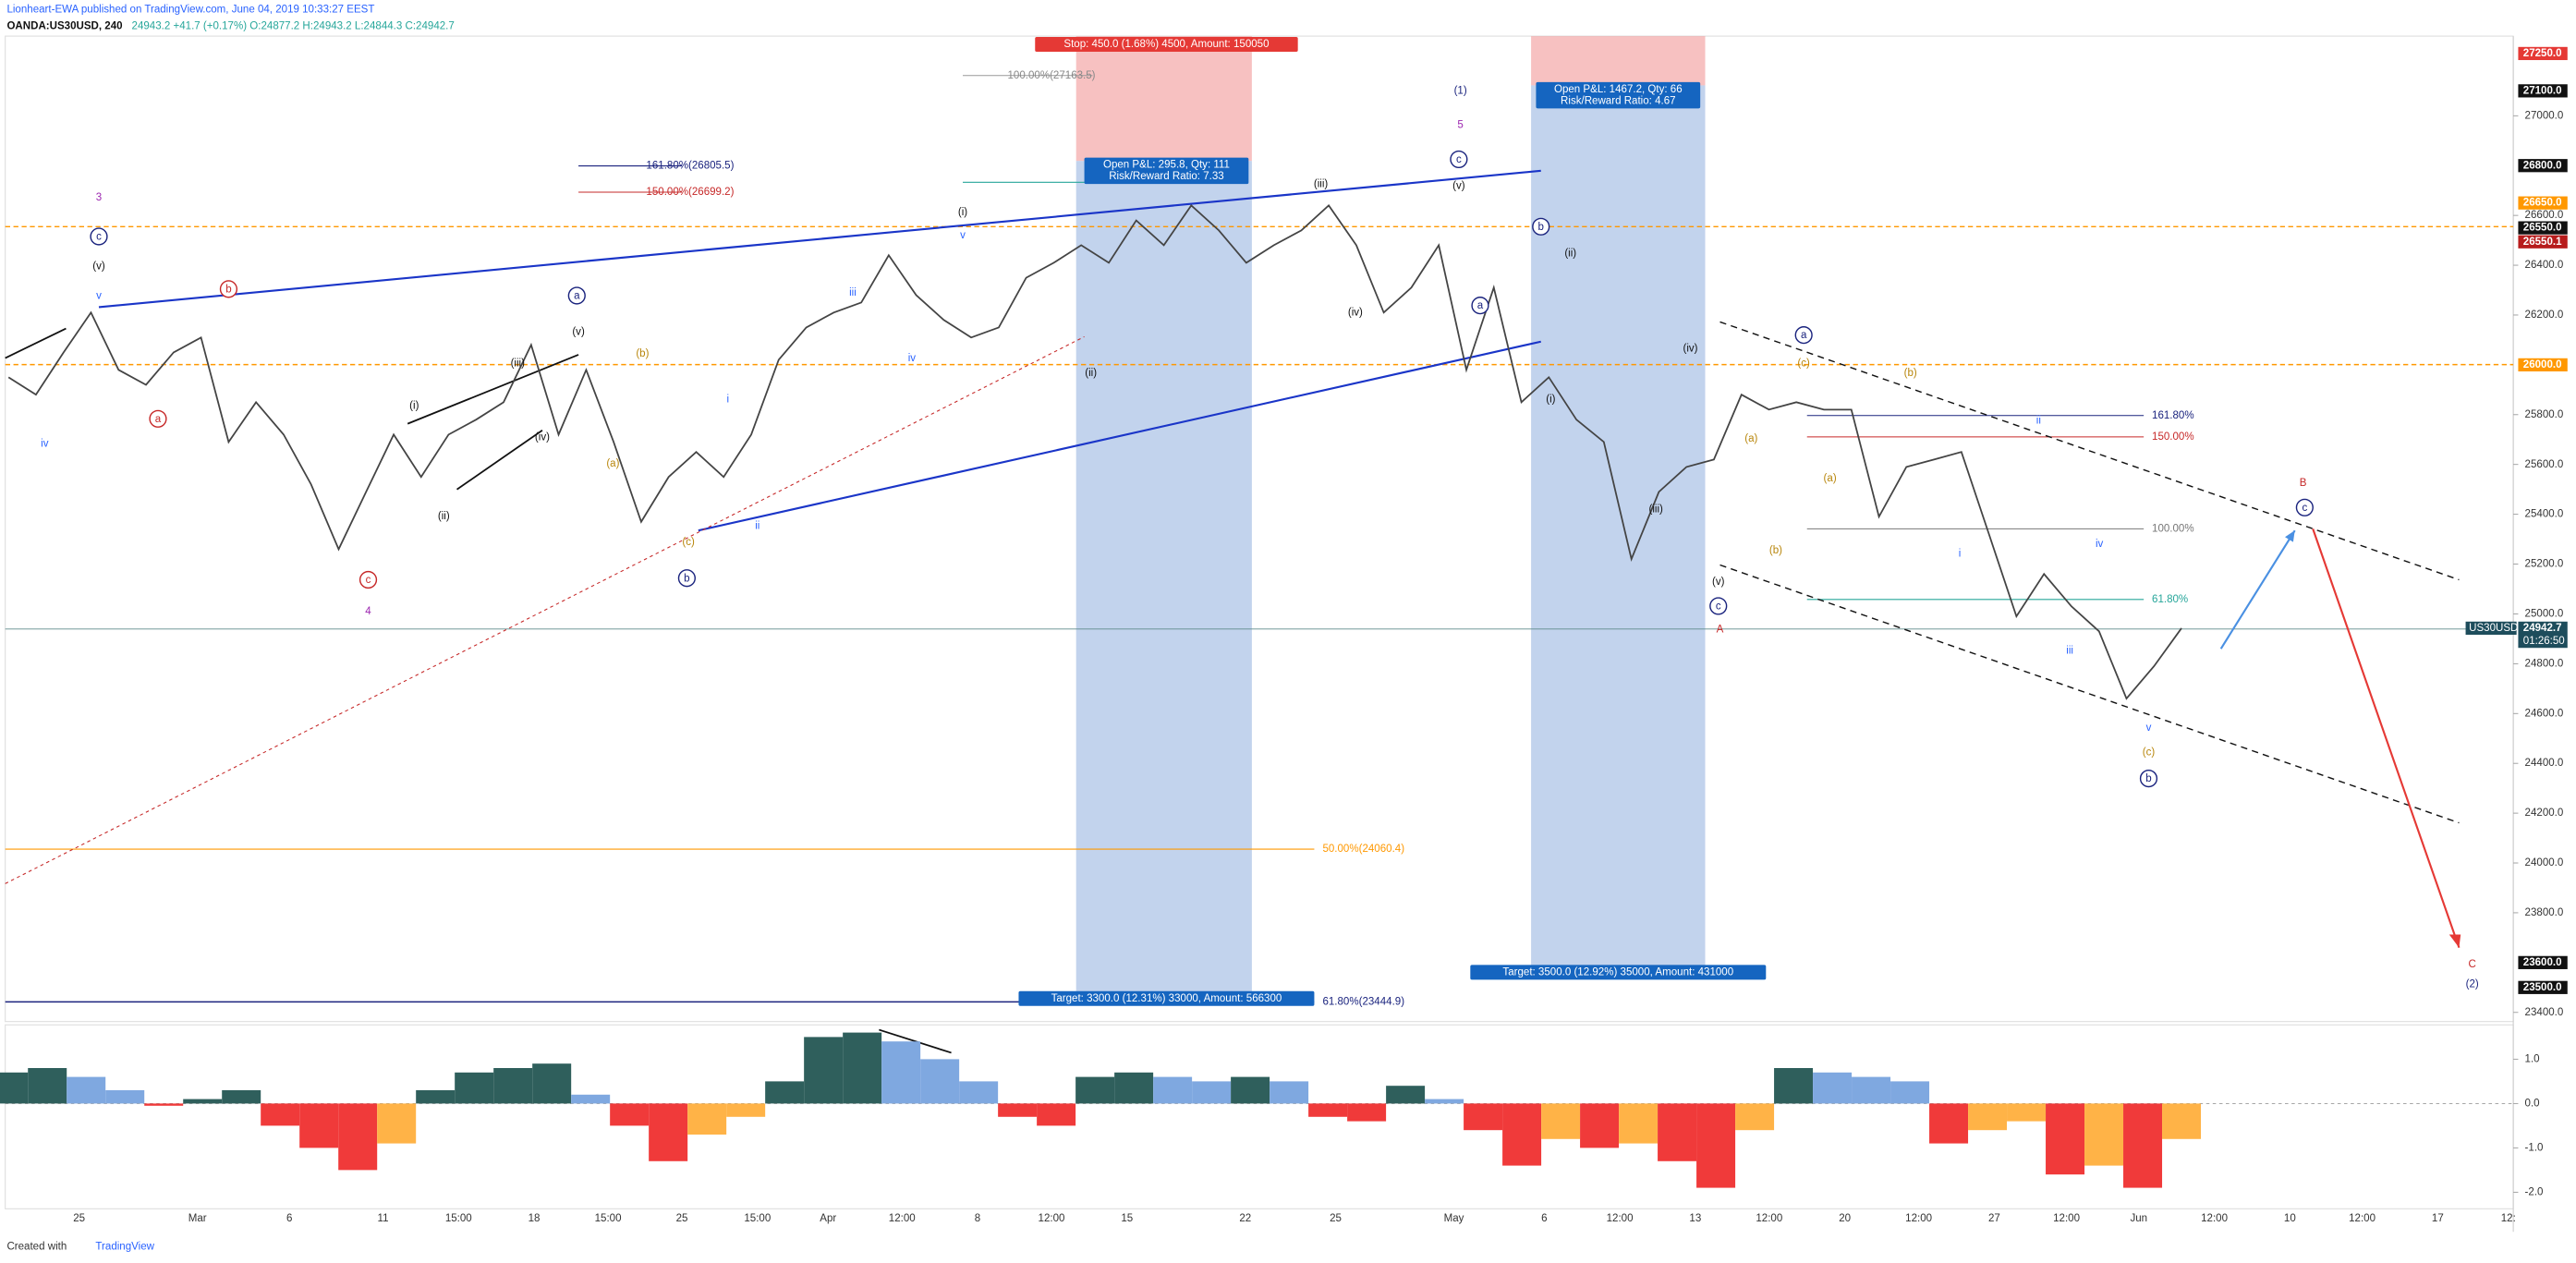  Describe the element at coordinates (444, 516) in the screenshot. I see `wave-label: (ii)` at that location.